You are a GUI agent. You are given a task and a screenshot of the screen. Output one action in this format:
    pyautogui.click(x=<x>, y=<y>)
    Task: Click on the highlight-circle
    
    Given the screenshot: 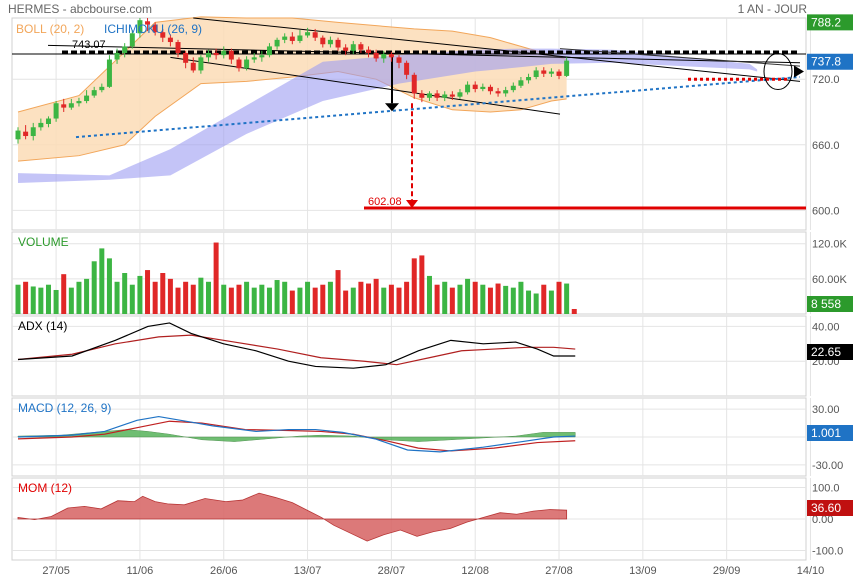 What is the action you would take?
    pyautogui.click(x=778, y=72)
    